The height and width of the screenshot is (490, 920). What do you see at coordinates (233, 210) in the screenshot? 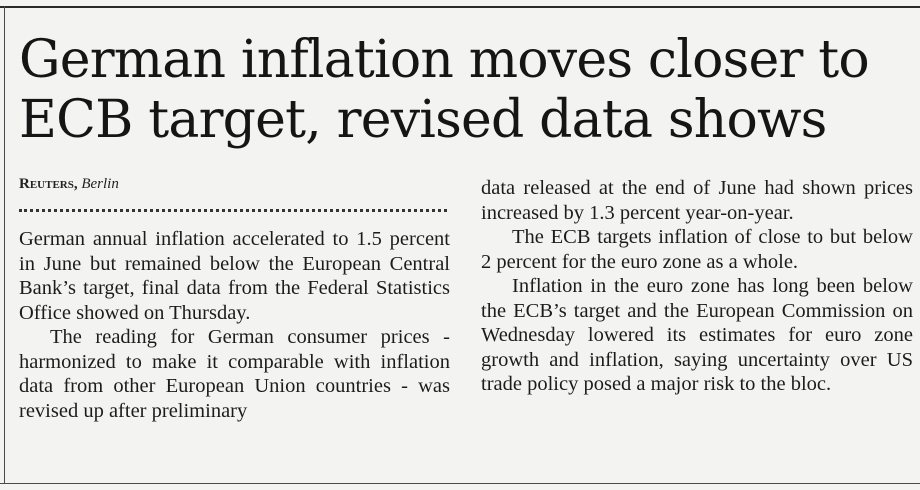
I see `dotted-divider` at bounding box center [233, 210].